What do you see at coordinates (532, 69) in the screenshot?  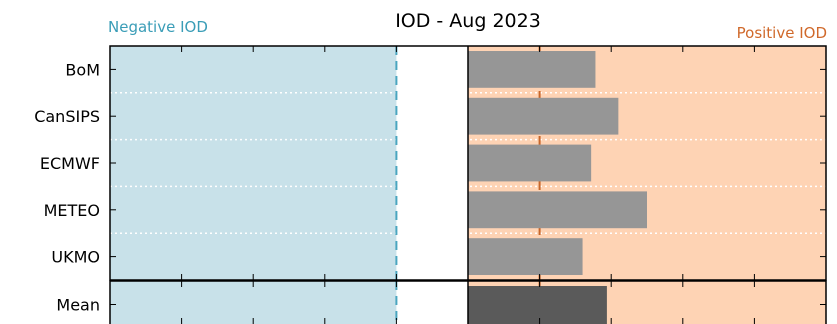 I see `bar-bom` at bounding box center [532, 69].